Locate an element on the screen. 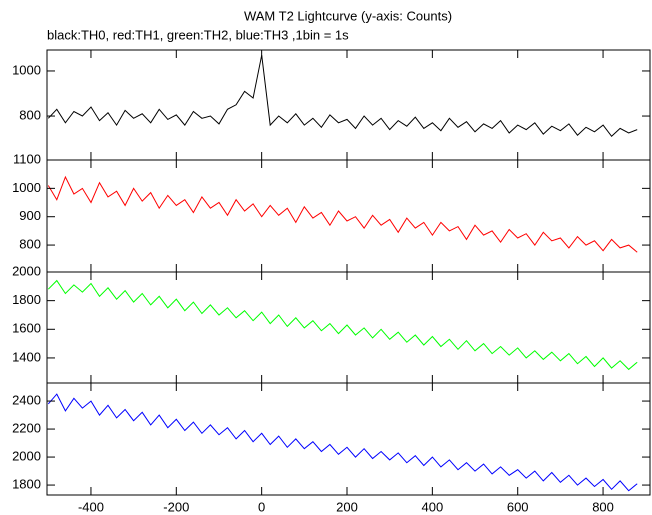 This screenshot has height=515, width=652. y-tick-label: 2200 is located at coordinates (26, 427).